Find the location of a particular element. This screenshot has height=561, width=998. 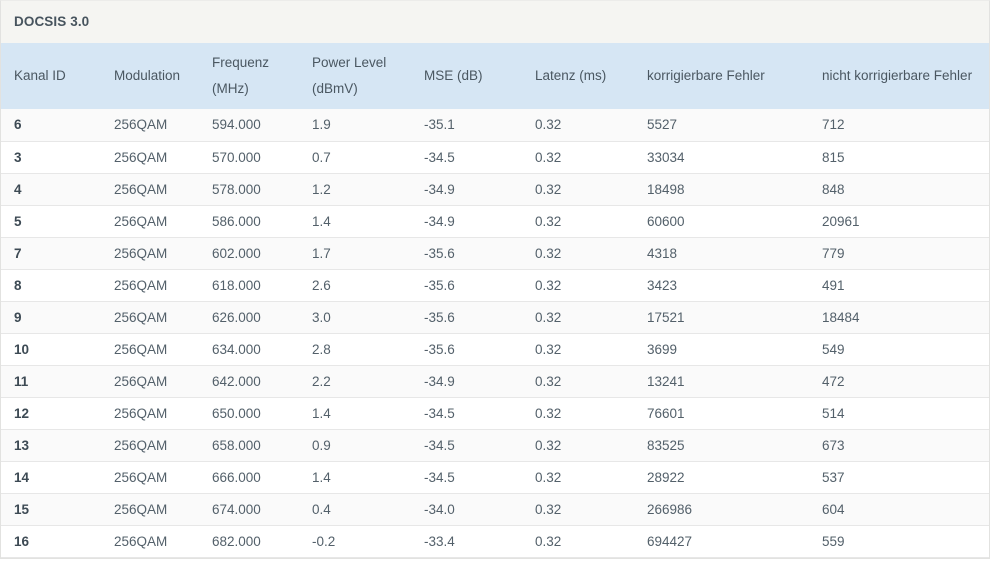

cell-3: 1.7 is located at coordinates (355, 253).